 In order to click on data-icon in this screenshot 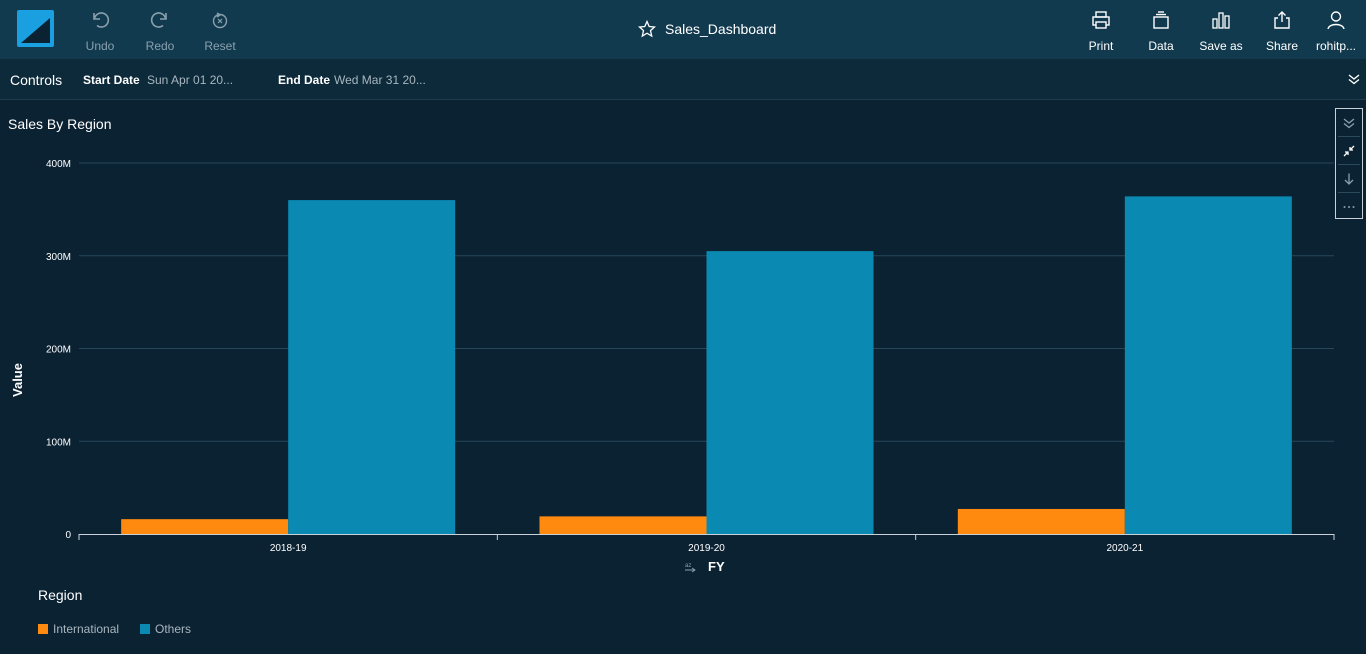, I will do `click(1161, 21)`.